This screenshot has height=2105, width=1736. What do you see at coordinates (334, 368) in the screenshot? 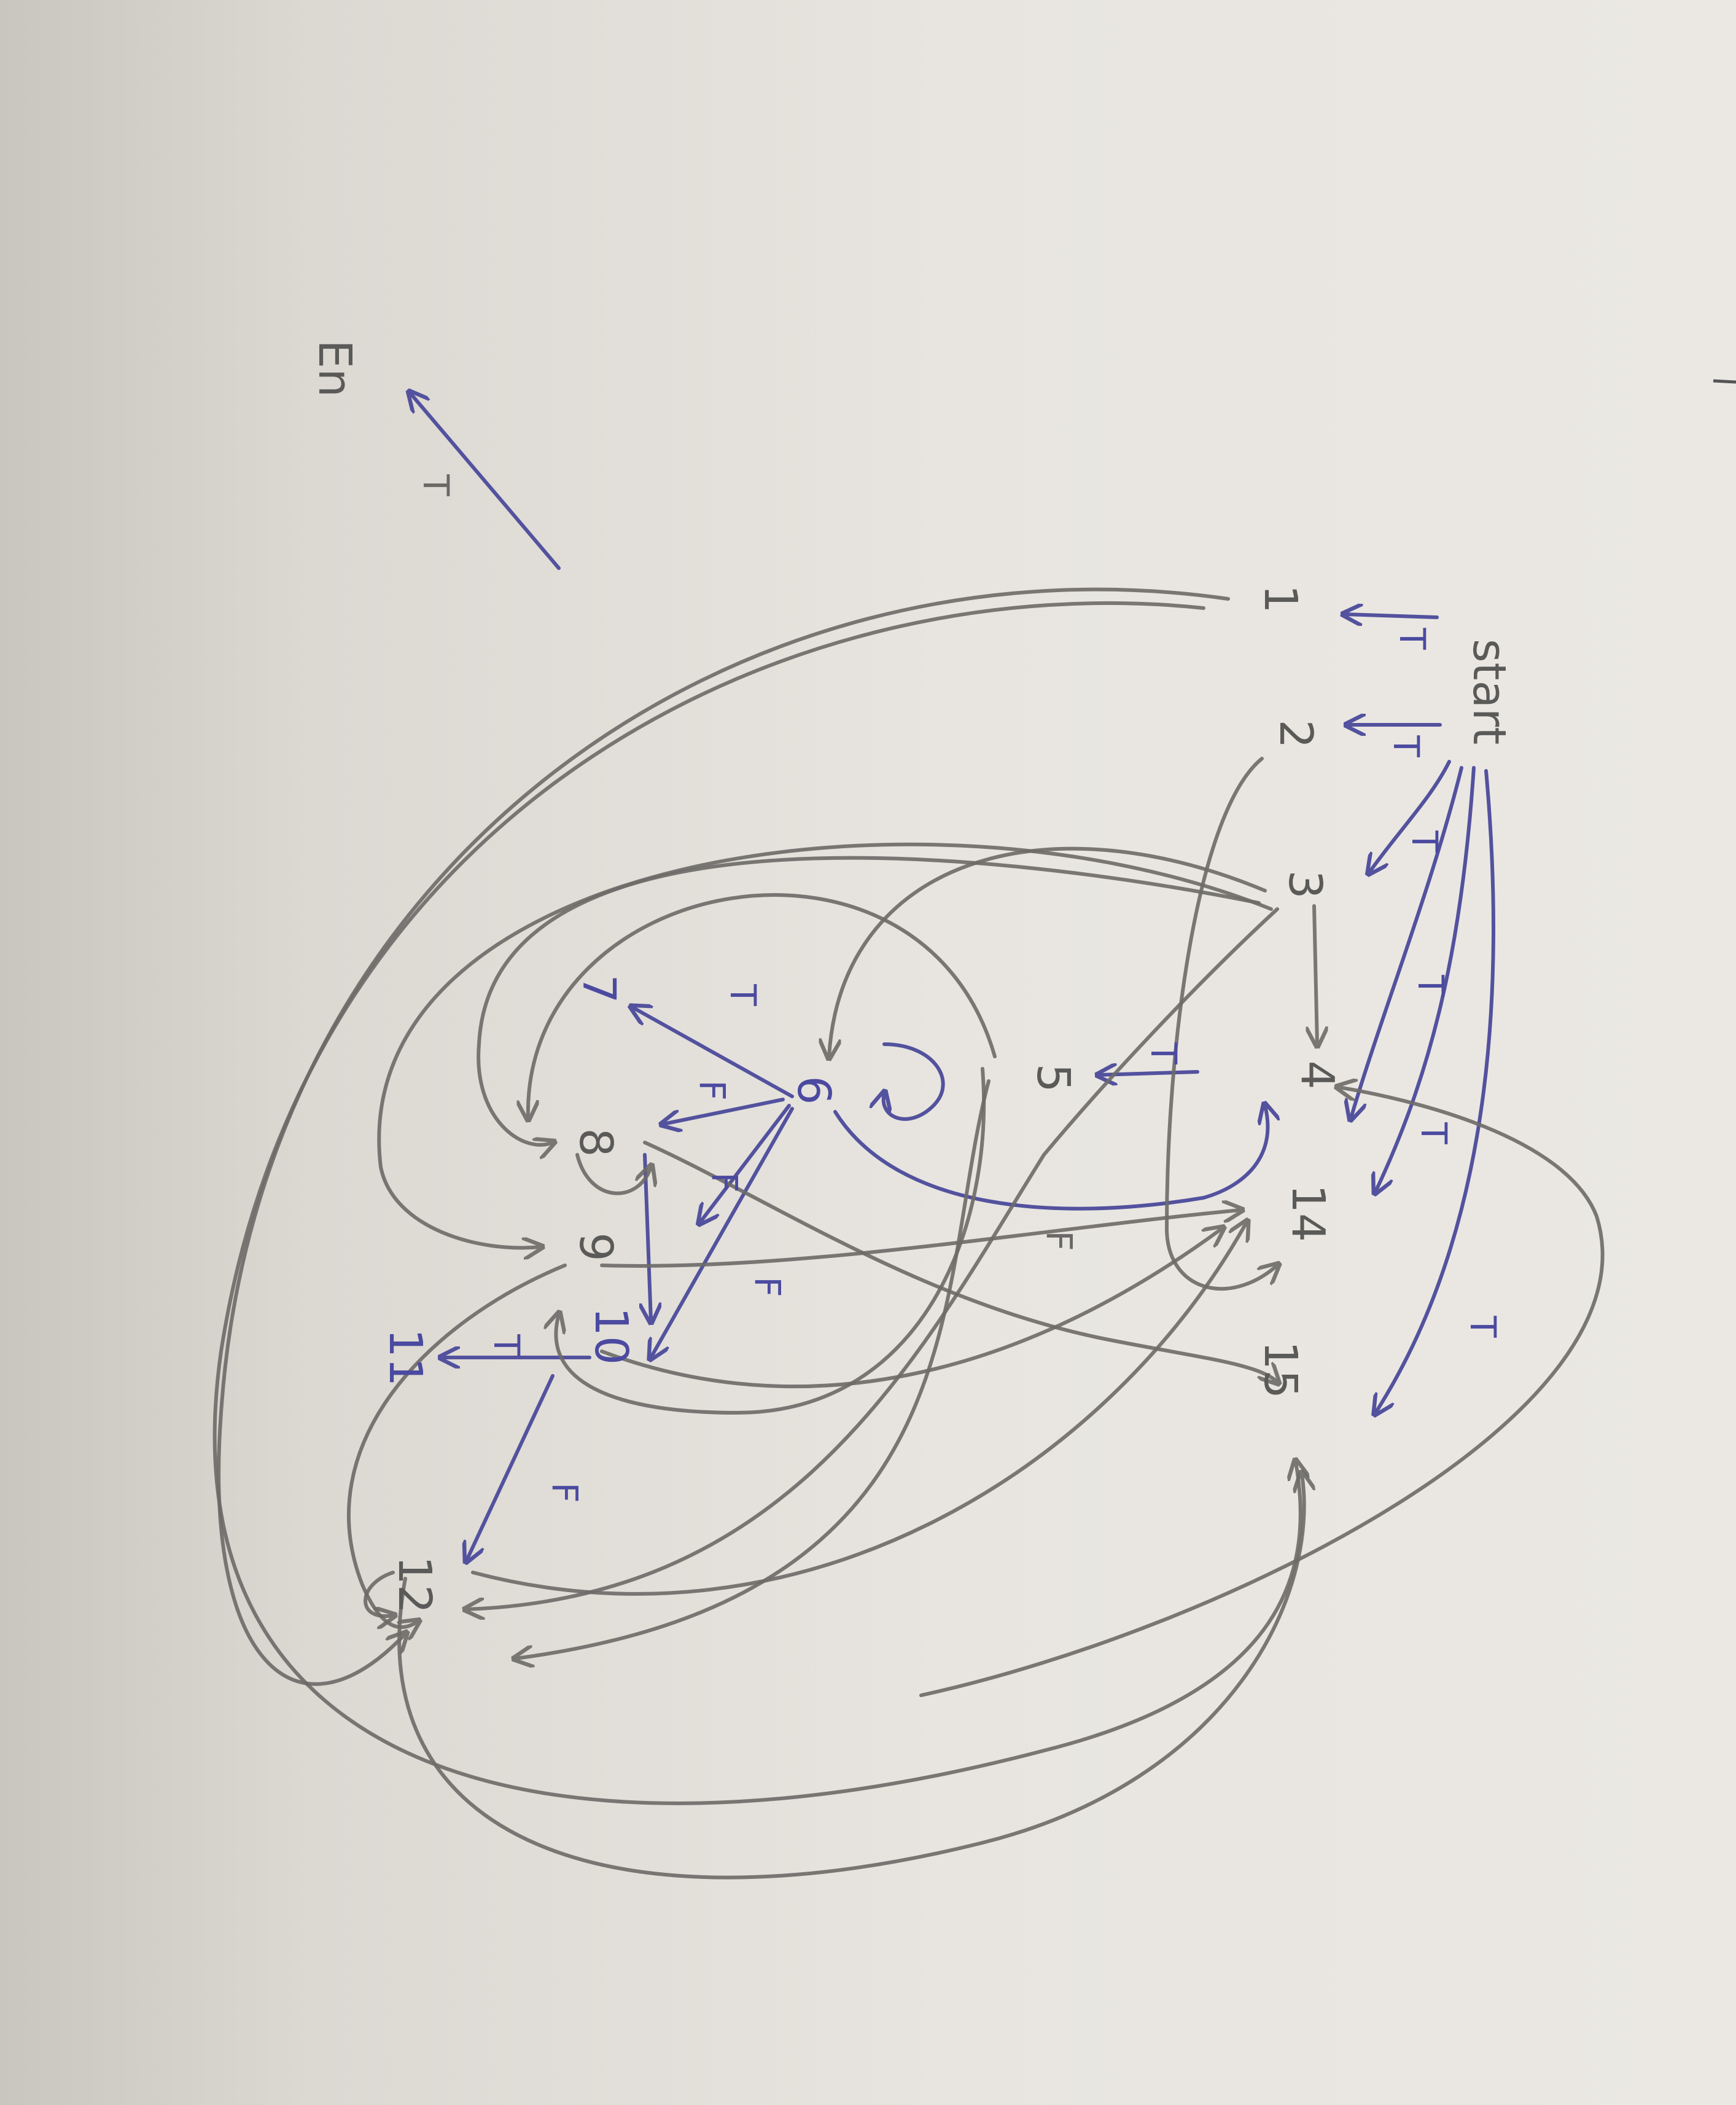
I see `node-end: En` at bounding box center [334, 368].